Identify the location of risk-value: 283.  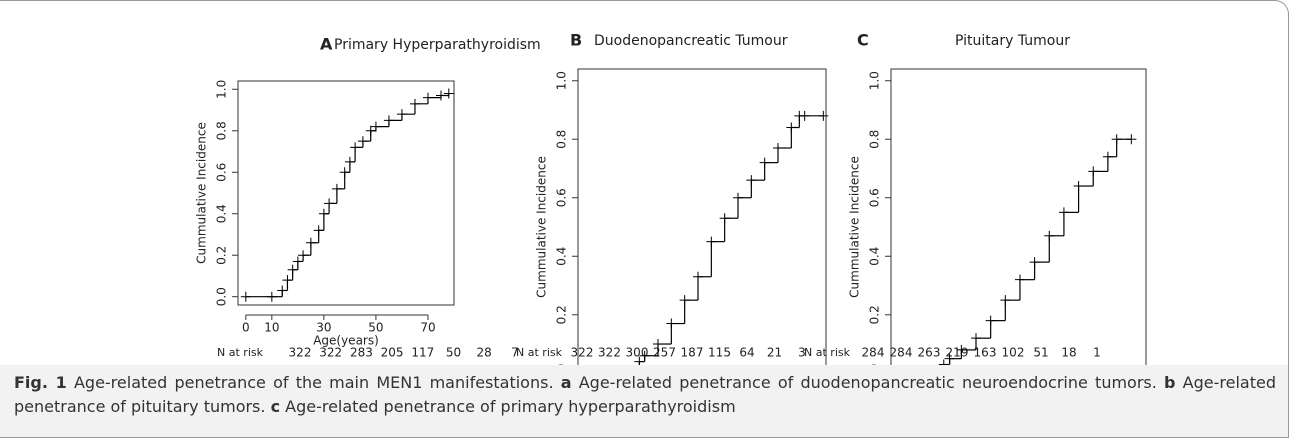
(361, 353).